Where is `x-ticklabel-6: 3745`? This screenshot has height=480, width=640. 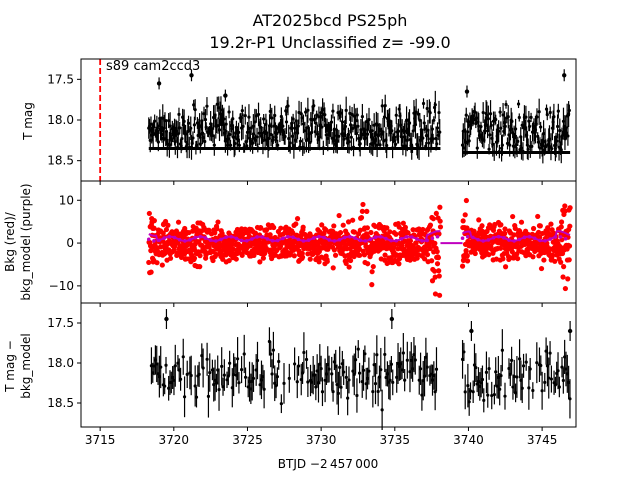 x-ticklabel-6: 3745 is located at coordinates (542, 440).